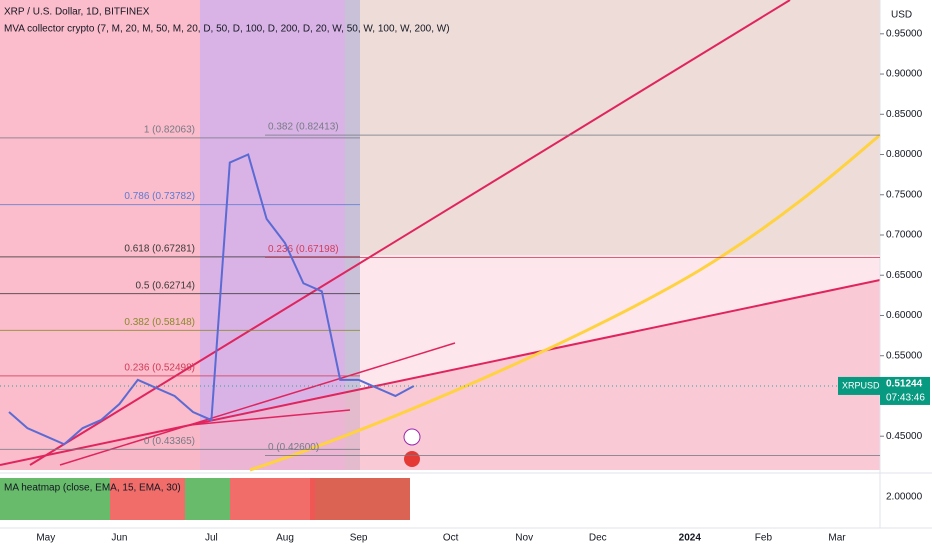  I want to click on y-tick-label: 0.55000, so click(904, 355).